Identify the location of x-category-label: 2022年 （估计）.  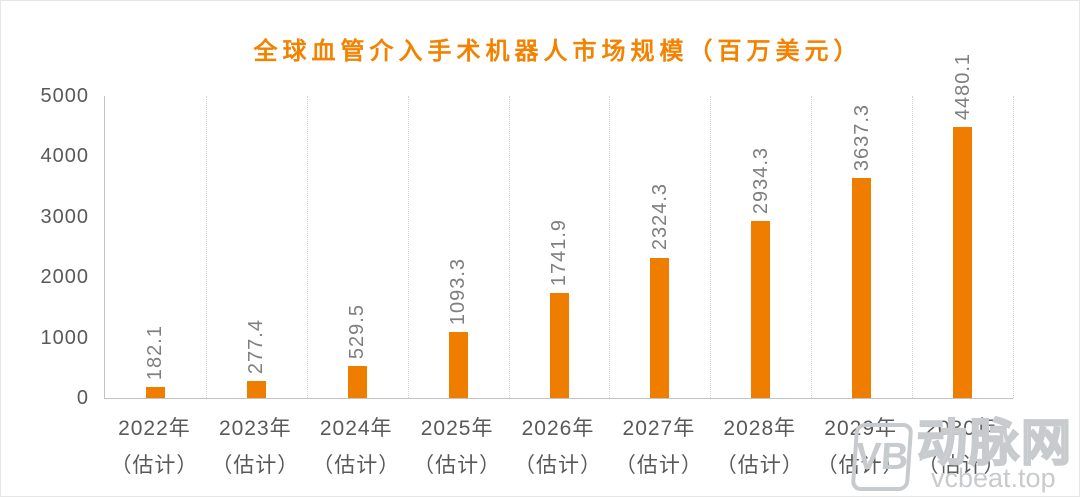
(154, 447).